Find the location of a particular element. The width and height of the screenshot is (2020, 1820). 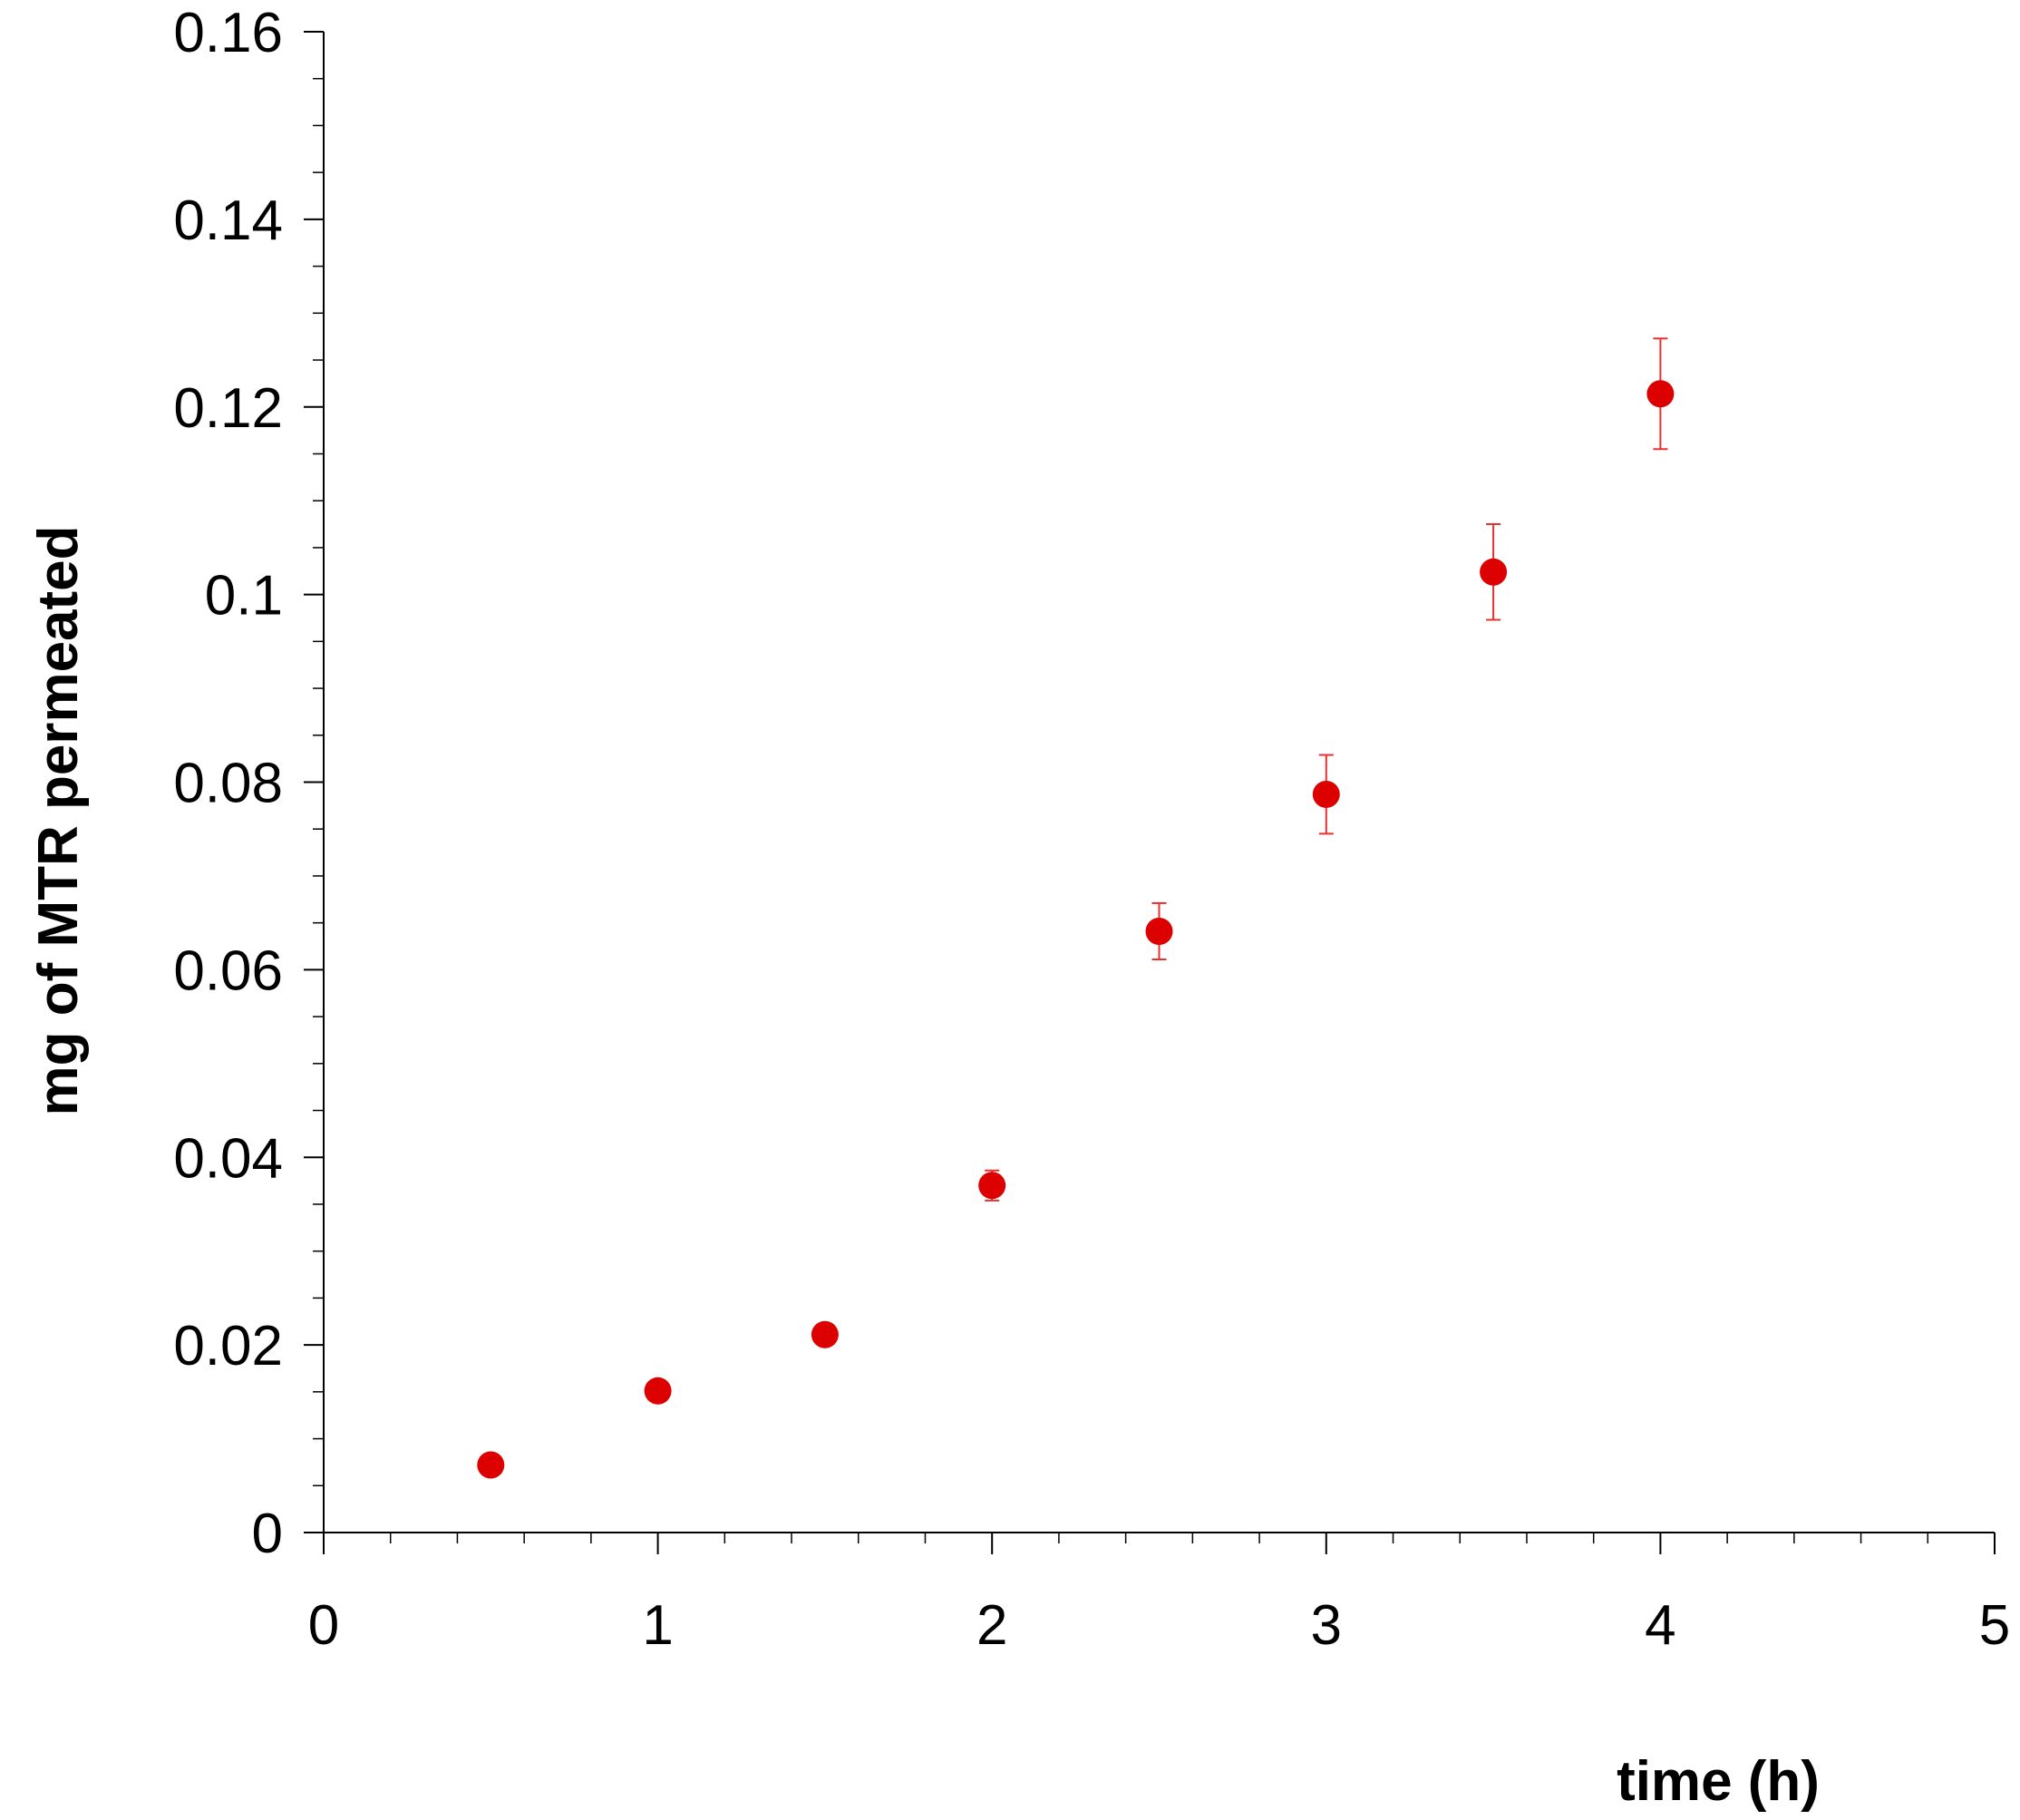

x-axis-title: time (h) is located at coordinates (1719, 1781).